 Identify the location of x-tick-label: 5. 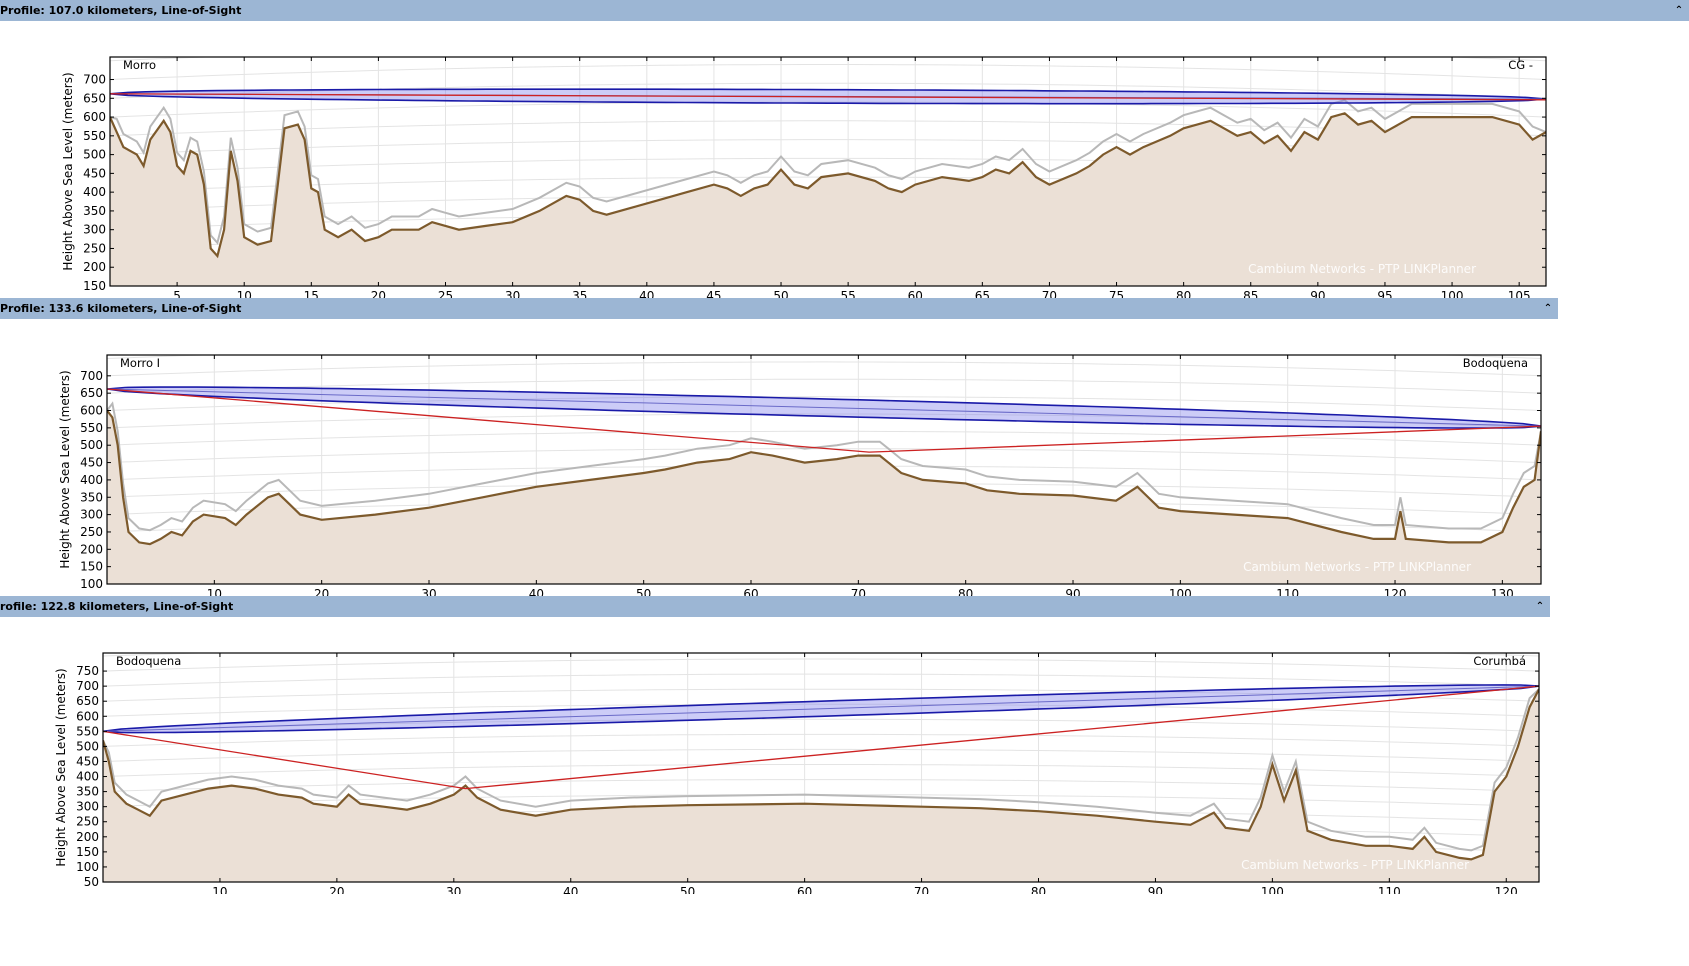
(177, 293).